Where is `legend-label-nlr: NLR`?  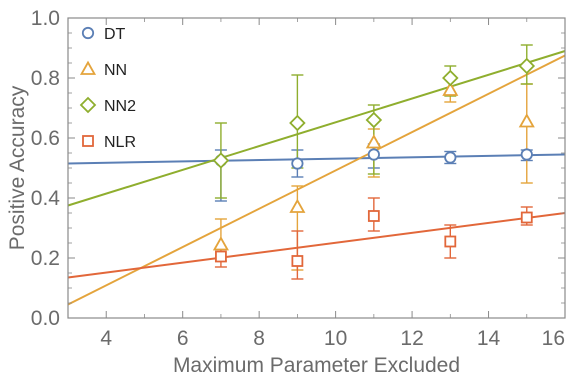 legend-label-nlr: NLR is located at coordinates (120, 142).